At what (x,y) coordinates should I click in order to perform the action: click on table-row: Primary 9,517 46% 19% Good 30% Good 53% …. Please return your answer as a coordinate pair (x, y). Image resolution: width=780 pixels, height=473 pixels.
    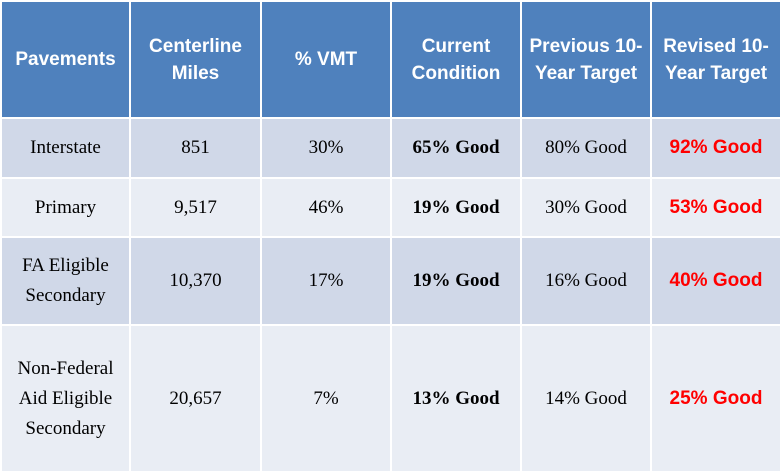
    Looking at the image, I should click on (390, 207).